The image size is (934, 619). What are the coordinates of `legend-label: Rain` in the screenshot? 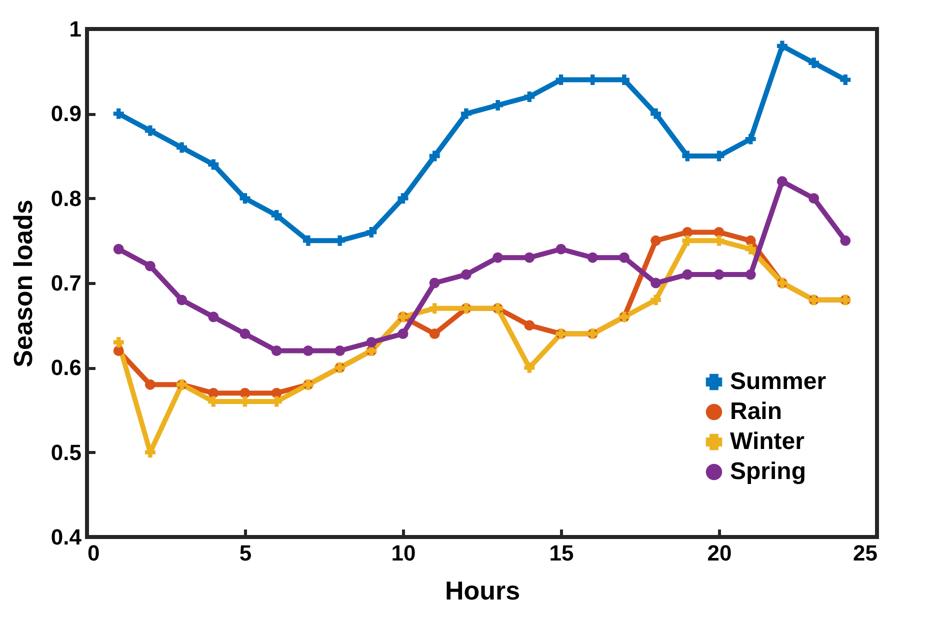 It's located at (756, 411).